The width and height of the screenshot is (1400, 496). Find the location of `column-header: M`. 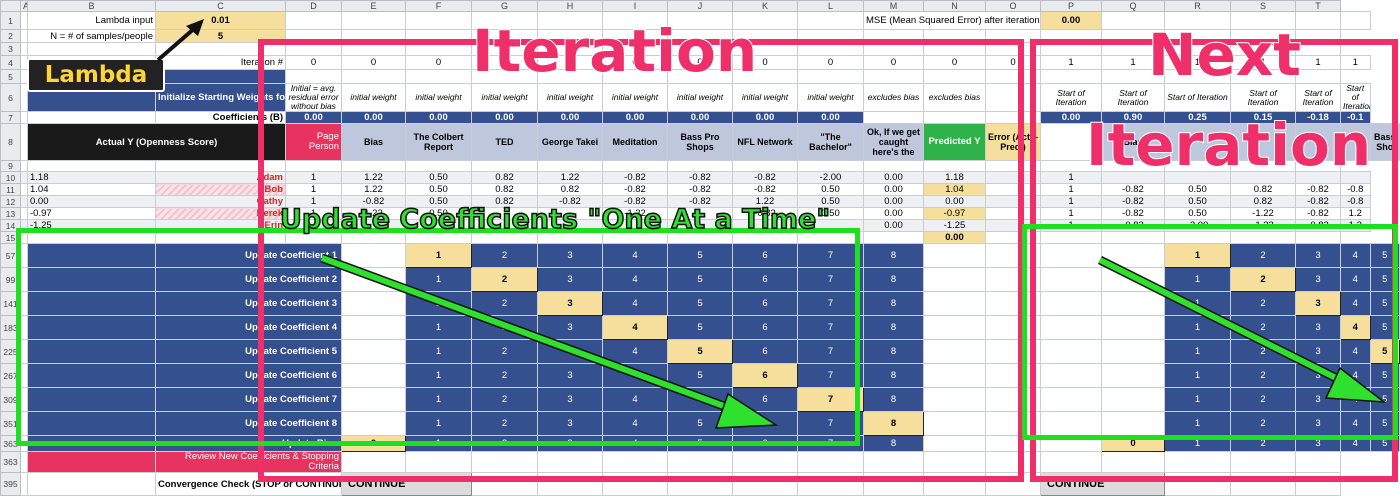

column-header: M is located at coordinates (893, 6).